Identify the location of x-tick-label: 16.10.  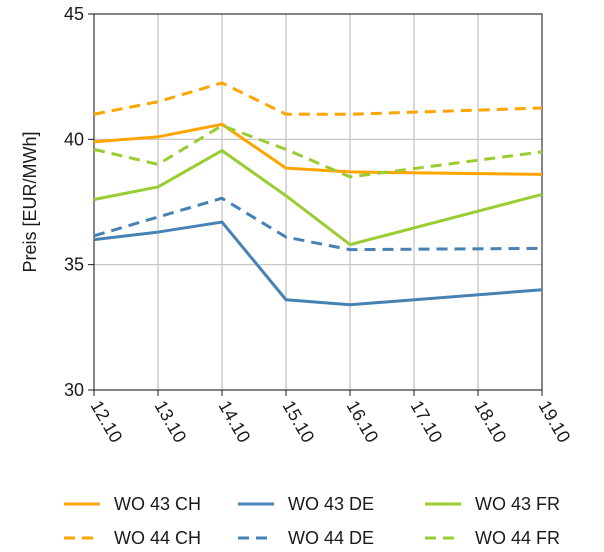
(363, 421).